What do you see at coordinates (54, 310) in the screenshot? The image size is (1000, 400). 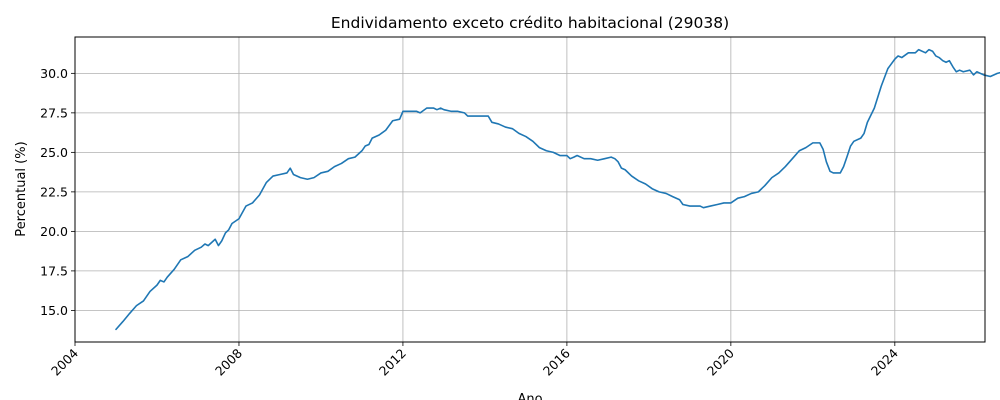 I see `y-tick-label: 15.0` at bounding box center [54, 310].